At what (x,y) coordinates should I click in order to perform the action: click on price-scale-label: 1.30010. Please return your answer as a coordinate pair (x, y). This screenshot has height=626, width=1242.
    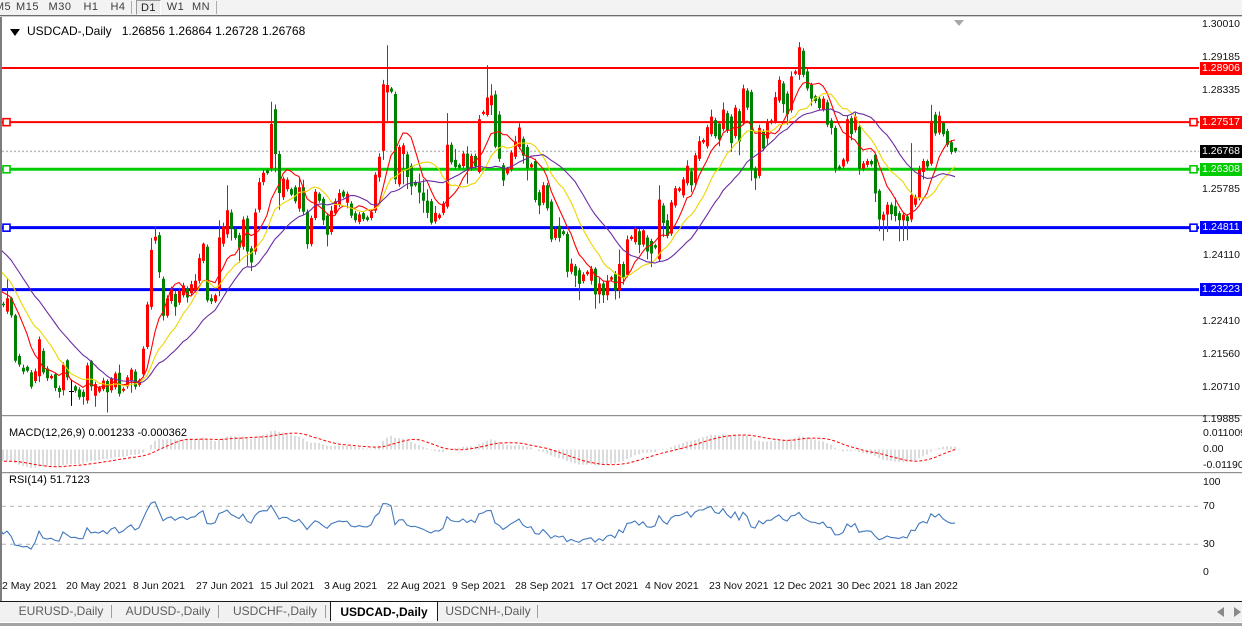
    Looking at the image, I should click on (1221, 24).